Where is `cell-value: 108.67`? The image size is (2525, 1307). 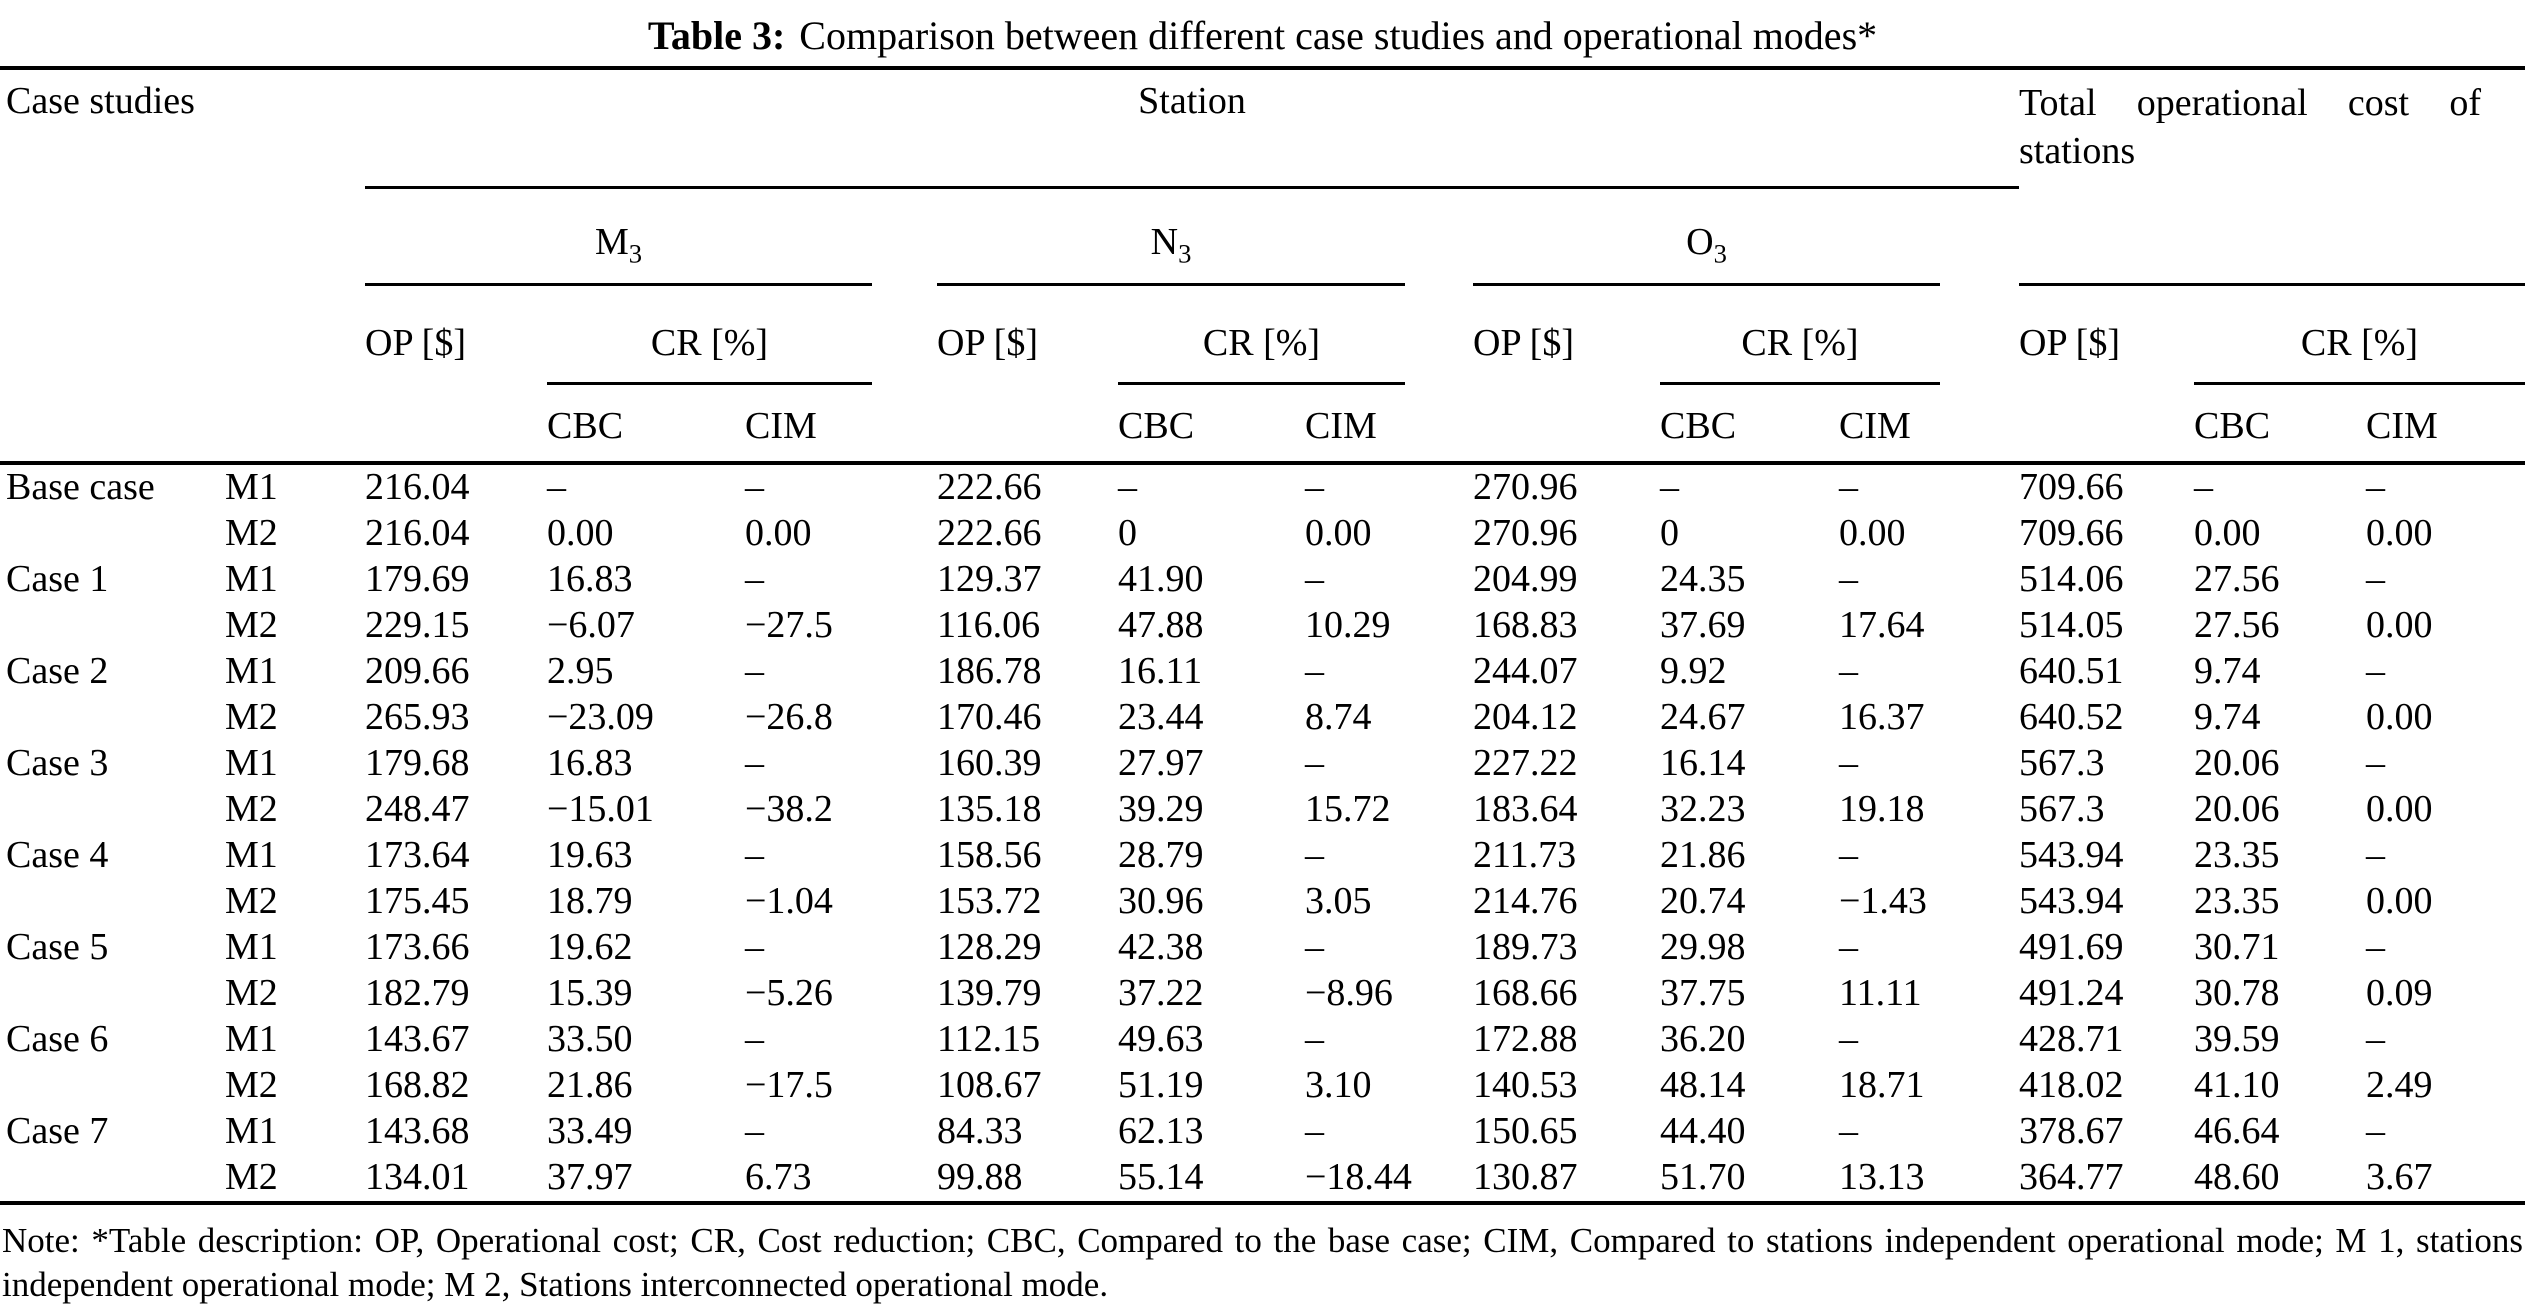
cell-value: 108.67 is located at coordinates (989, 1085).